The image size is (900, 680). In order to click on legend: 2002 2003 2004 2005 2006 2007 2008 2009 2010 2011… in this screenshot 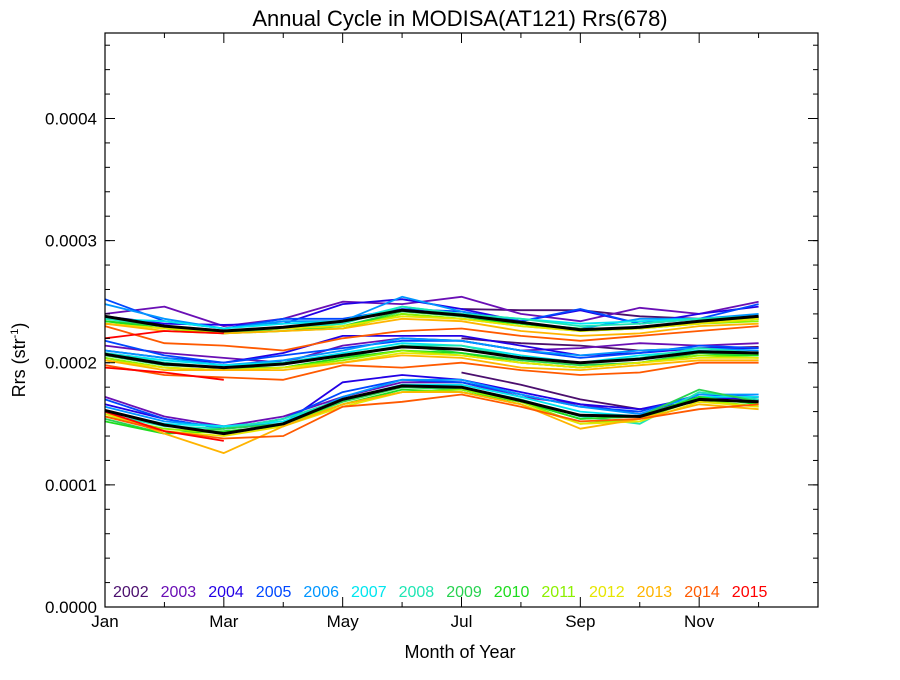, I will do `click(440, 592)`.